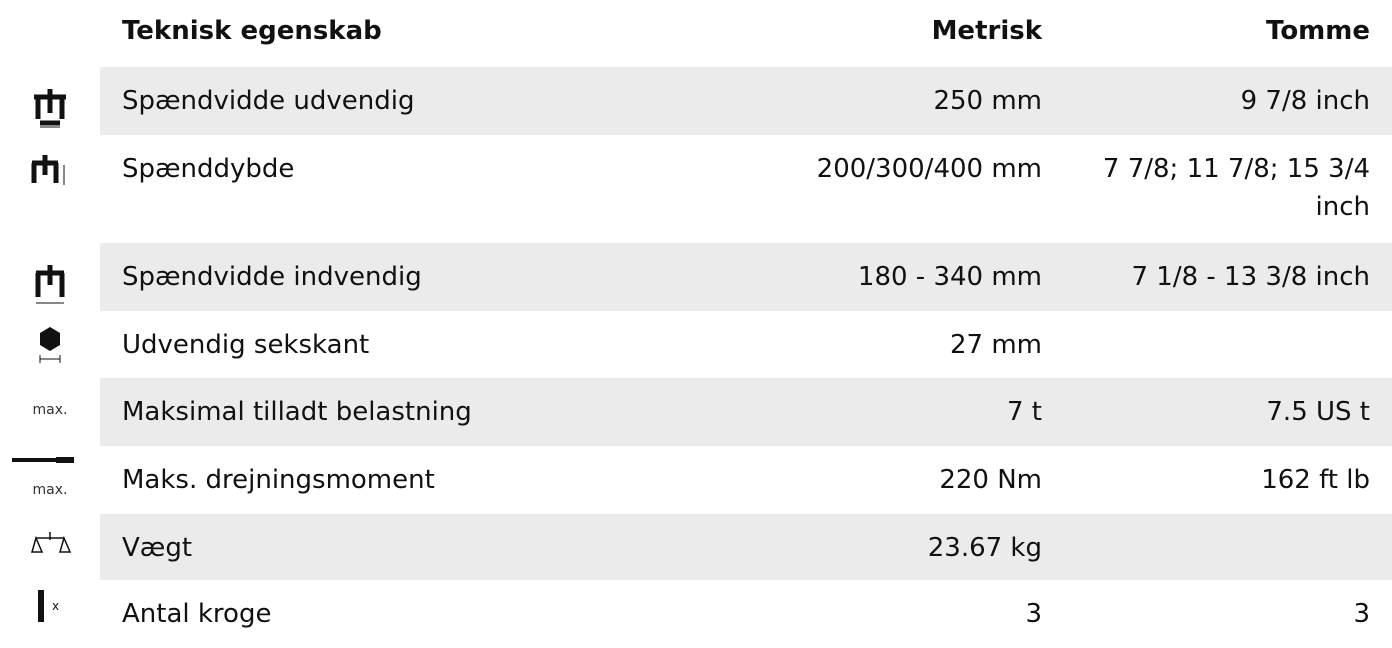 The image size is (1392, 648). What do you see at coordinates (1305, 101) in the screenshot?
I see `imperial-value: 9 7/8 inch` at bounding box center [1305, 101].